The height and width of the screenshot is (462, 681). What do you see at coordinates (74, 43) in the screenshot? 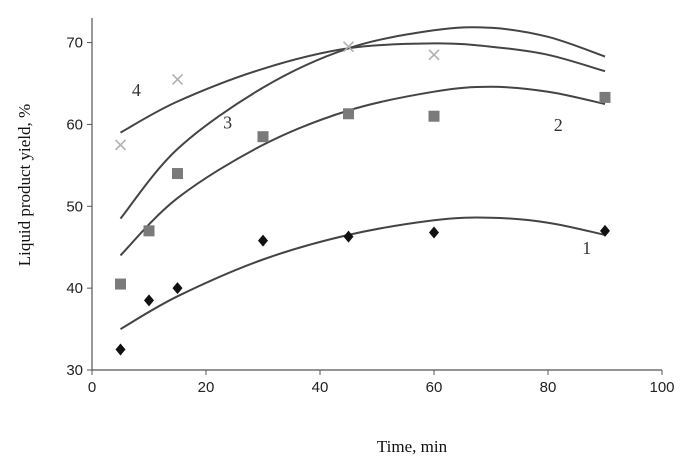
I see `y-tick-label: 70` at bounding box center [74, 43].